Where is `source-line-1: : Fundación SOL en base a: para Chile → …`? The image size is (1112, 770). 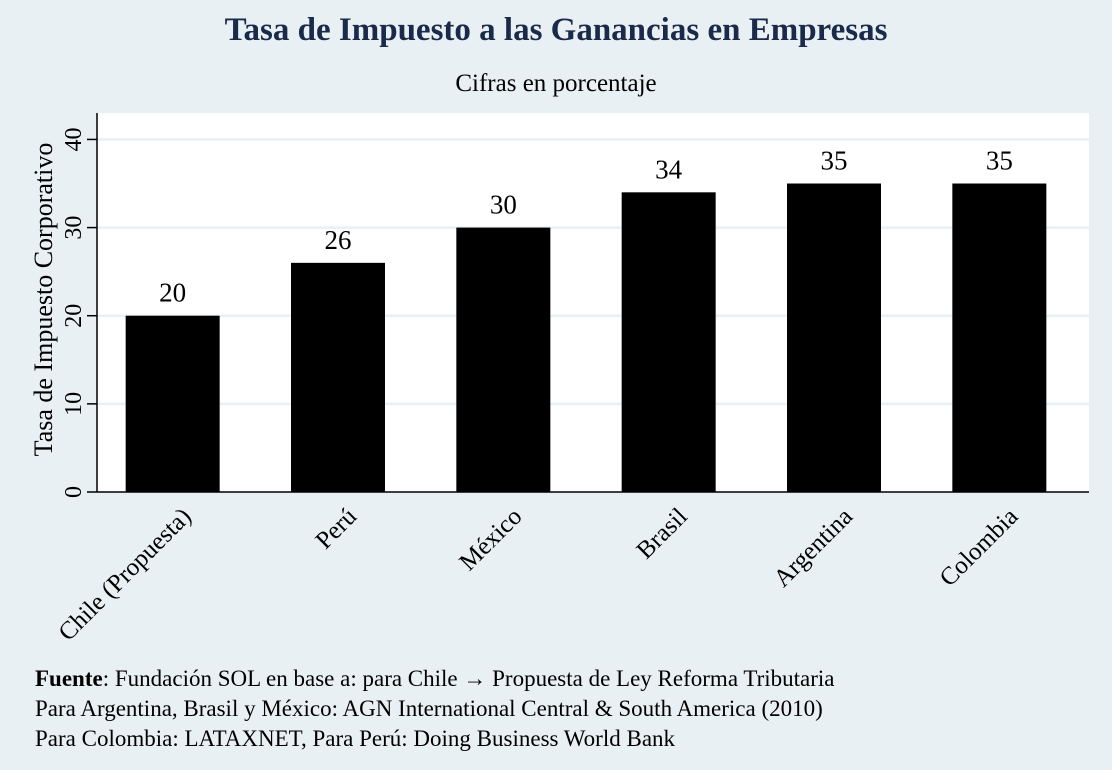
source-line-1: : Fundación SOL en base a: para Chile → … is located at coordinates (468, 678).